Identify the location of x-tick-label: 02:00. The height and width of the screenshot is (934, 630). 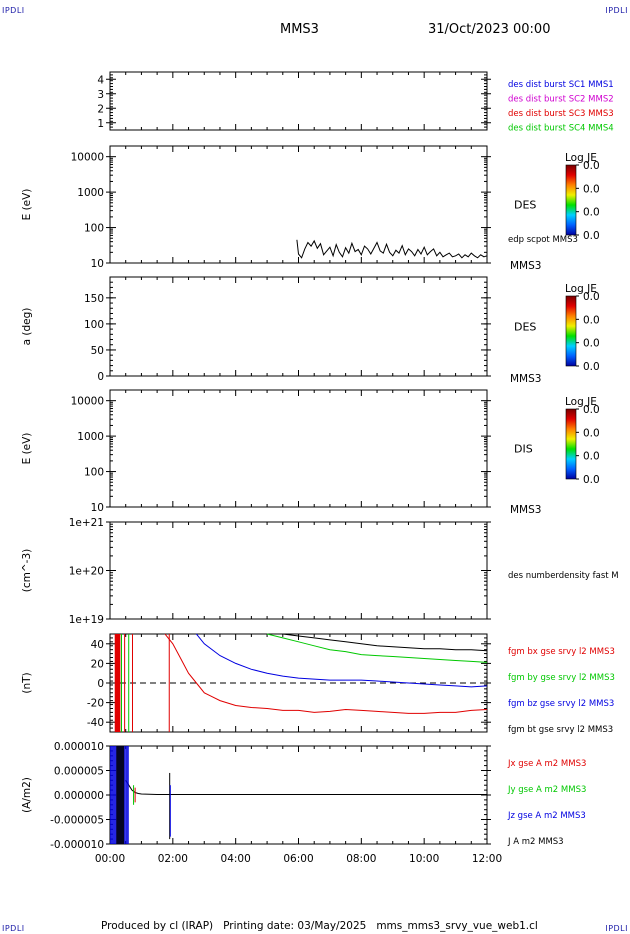
(173, 859).